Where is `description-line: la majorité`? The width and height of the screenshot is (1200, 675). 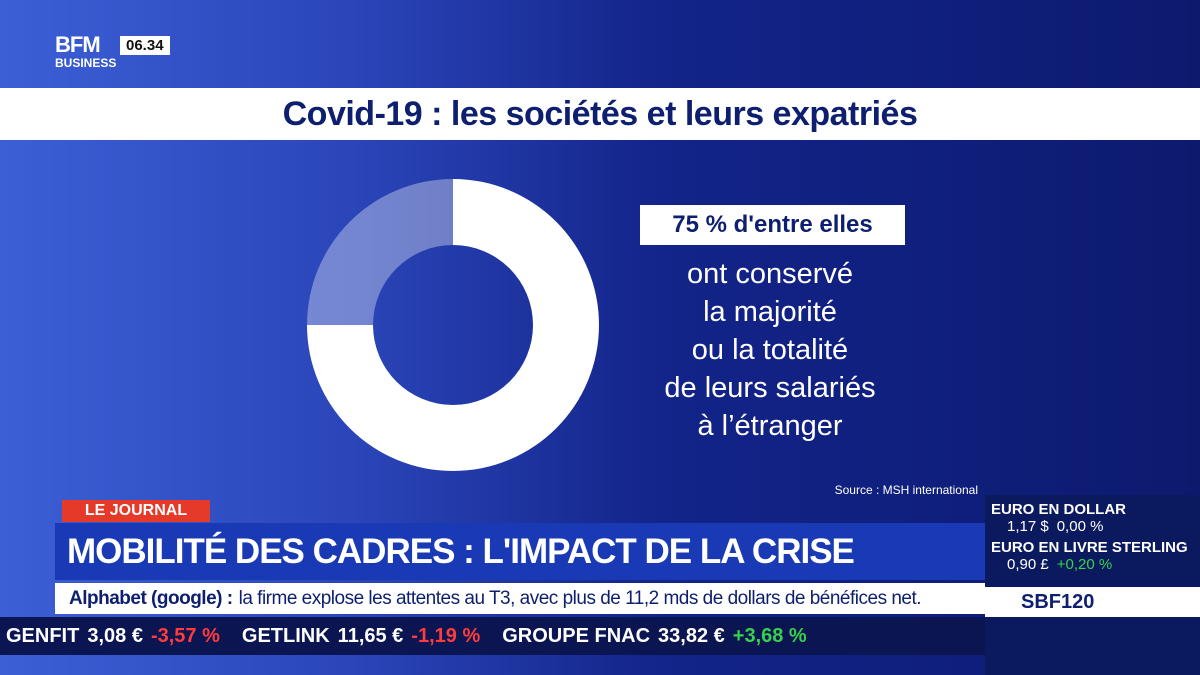 description-line: la majorité is located at coordinates (770, 312).